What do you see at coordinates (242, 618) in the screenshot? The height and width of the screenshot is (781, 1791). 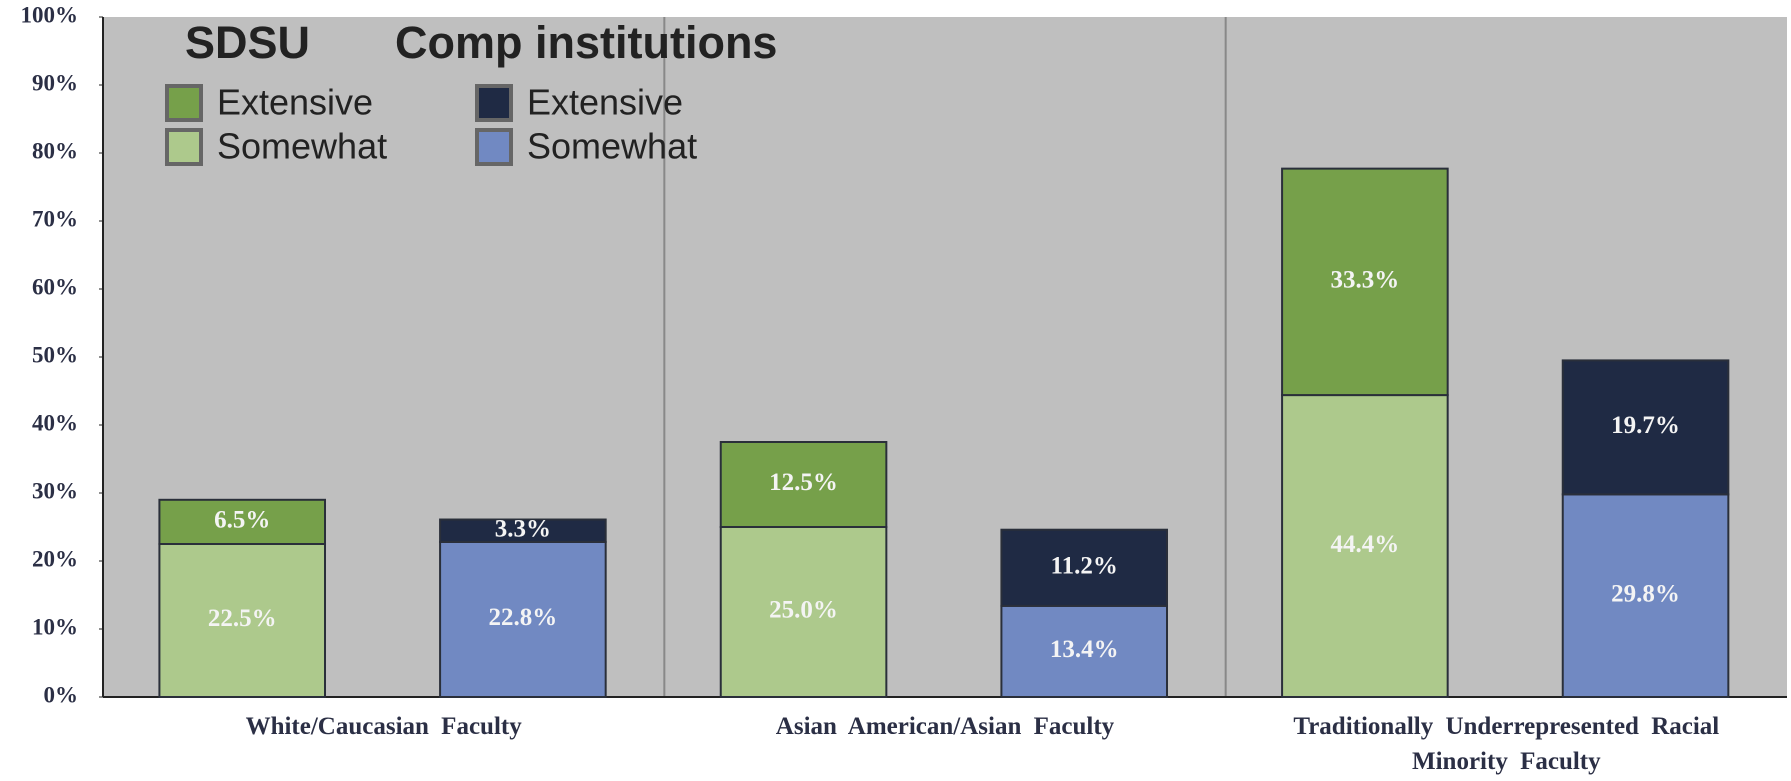 I see `value-label: 22.5%` at bounding box center [242, 618].